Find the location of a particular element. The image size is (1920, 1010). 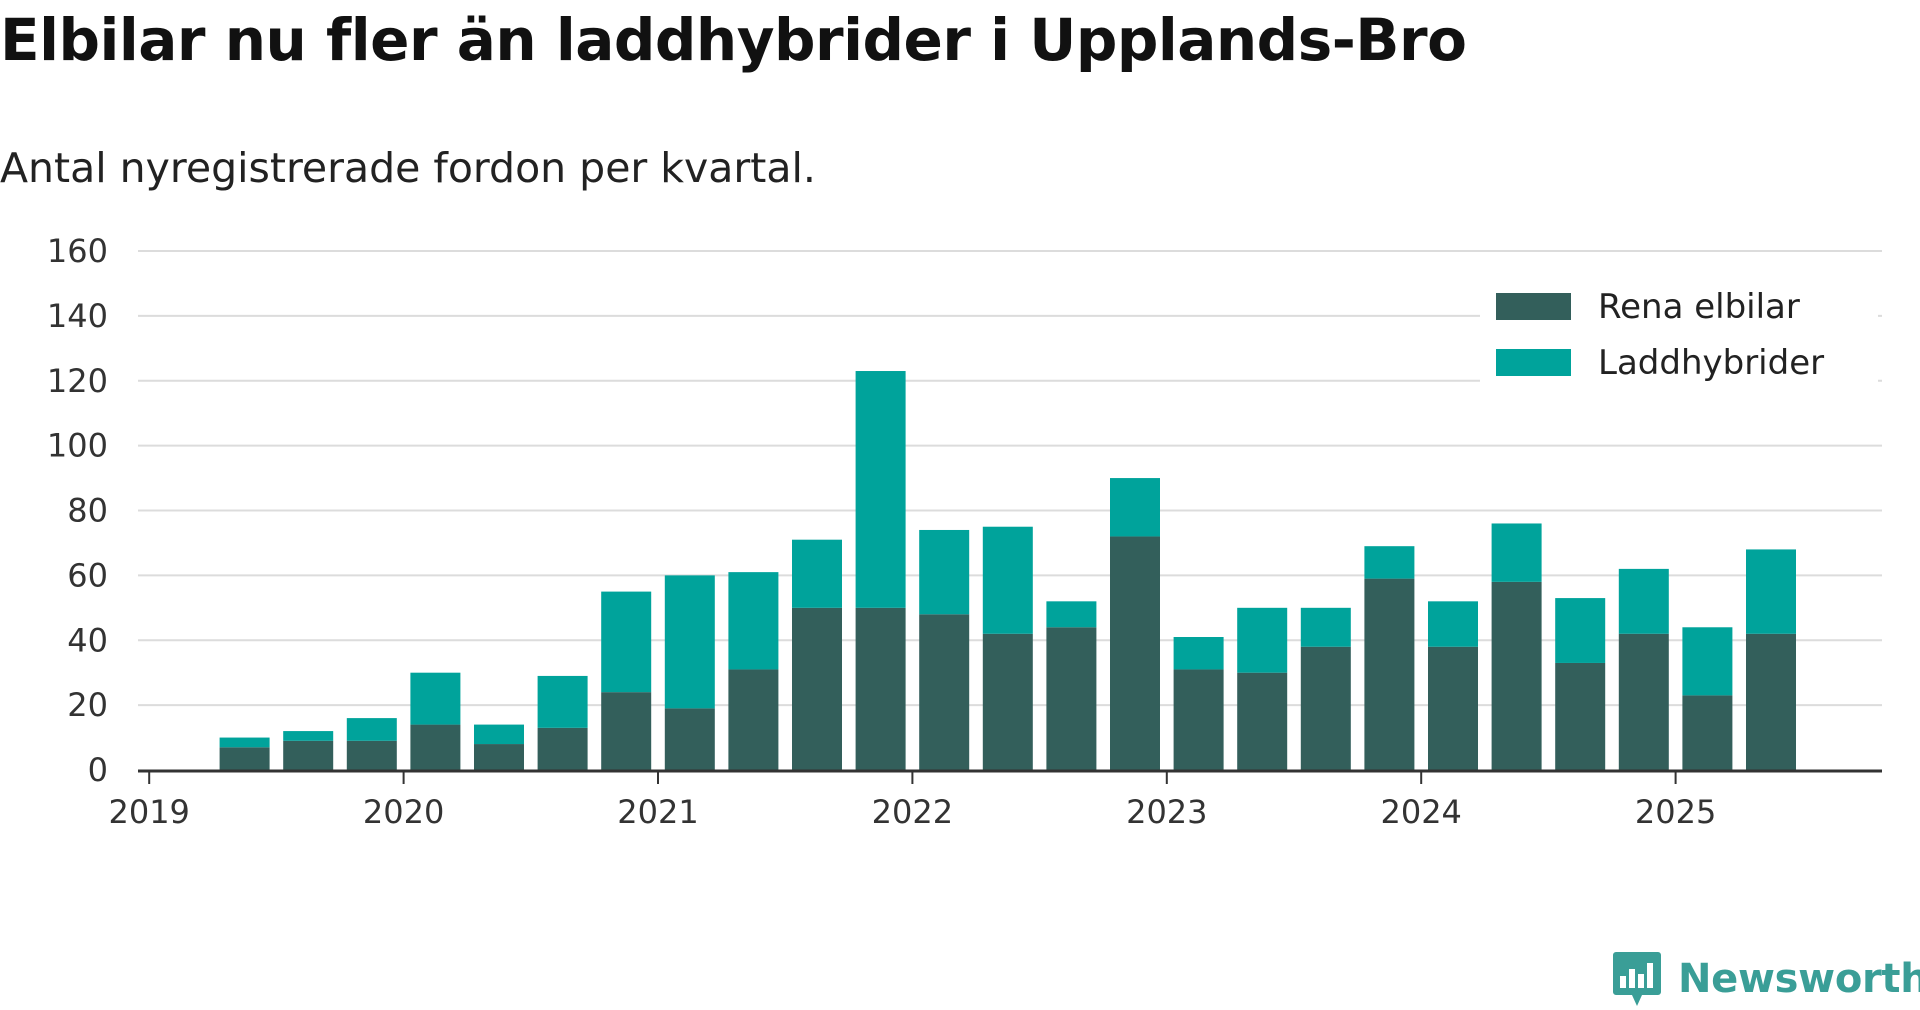

y-axis-tick-labels: 0 20 40 60 80 100 120 140 160 is located at coordinates (77, 510).